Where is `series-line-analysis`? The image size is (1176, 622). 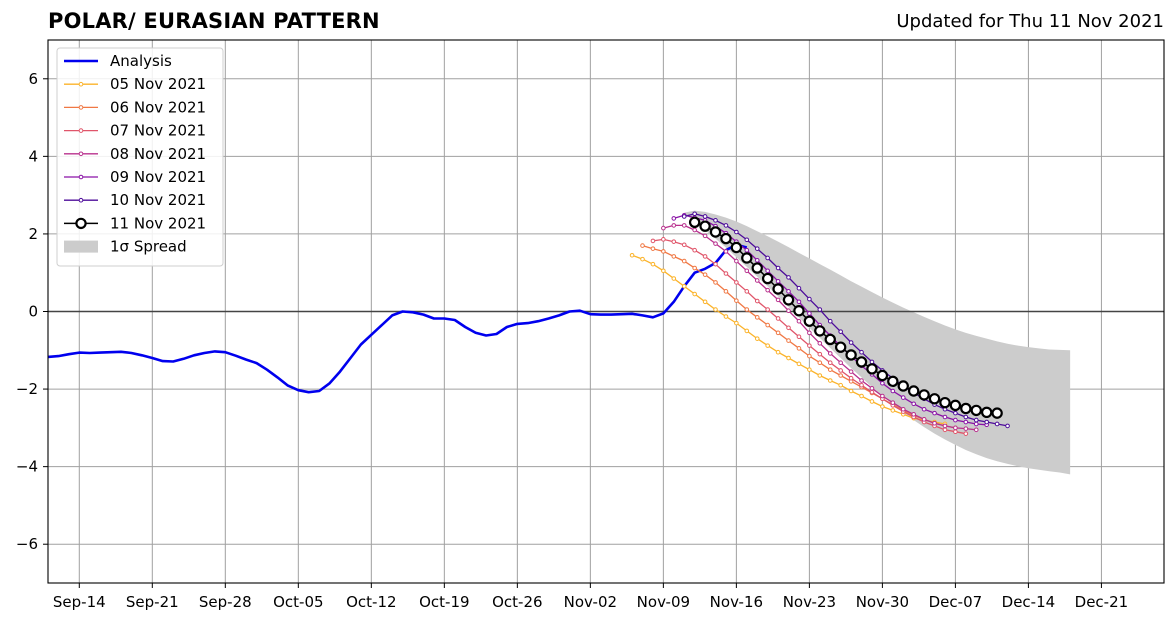
series-line-analysis is located at coordinates (397, 318).